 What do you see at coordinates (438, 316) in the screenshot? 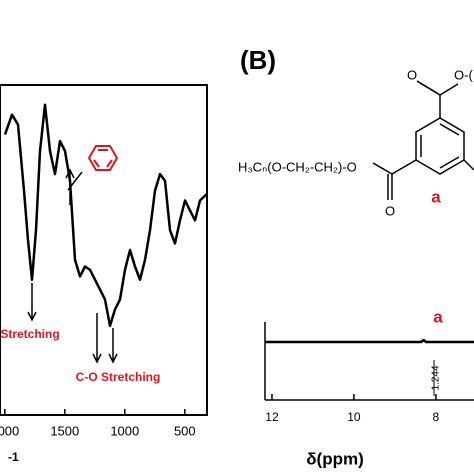
I see `peak-label: a` at bounding box center [438, 316].